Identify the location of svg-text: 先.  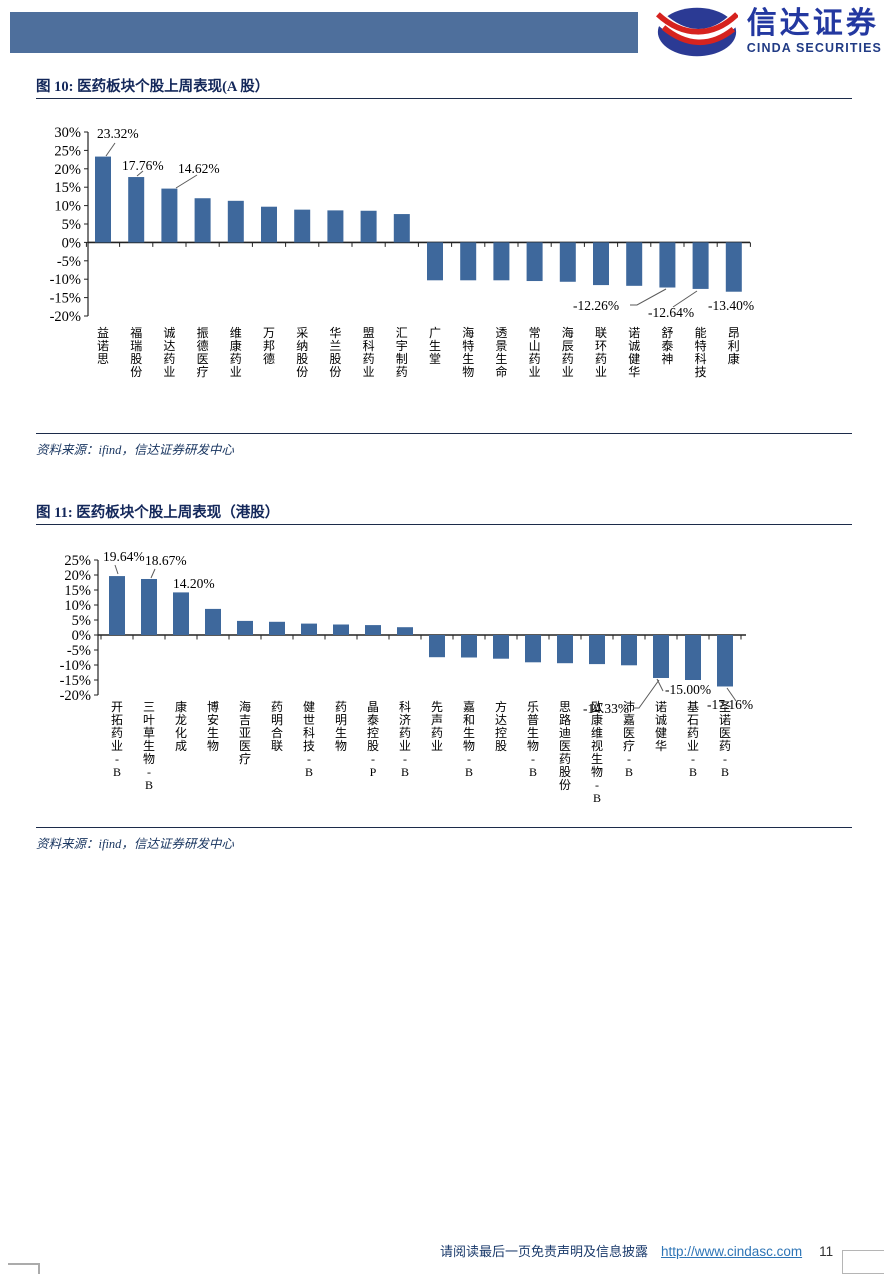
(437, 707).